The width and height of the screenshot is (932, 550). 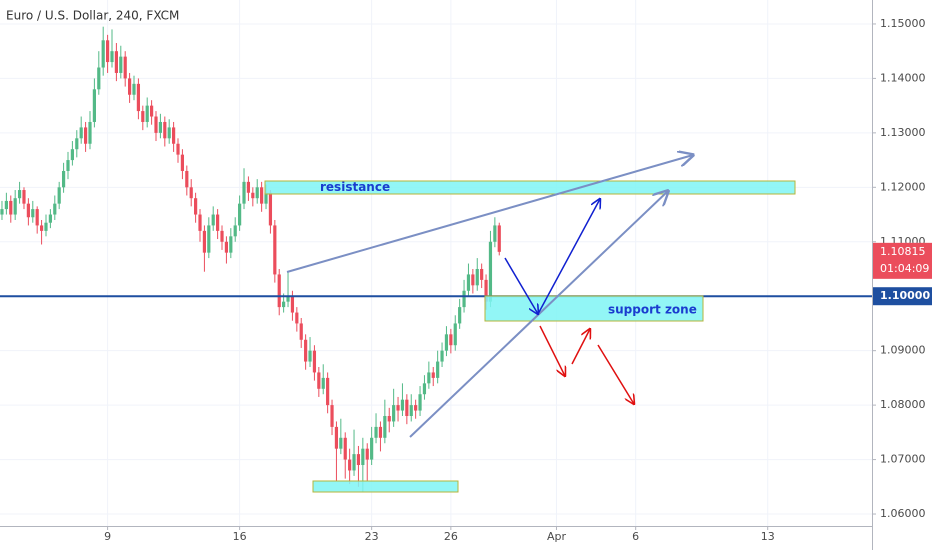 I want to click on y-tick-label: 1.08000, so click(x=903, y=404).